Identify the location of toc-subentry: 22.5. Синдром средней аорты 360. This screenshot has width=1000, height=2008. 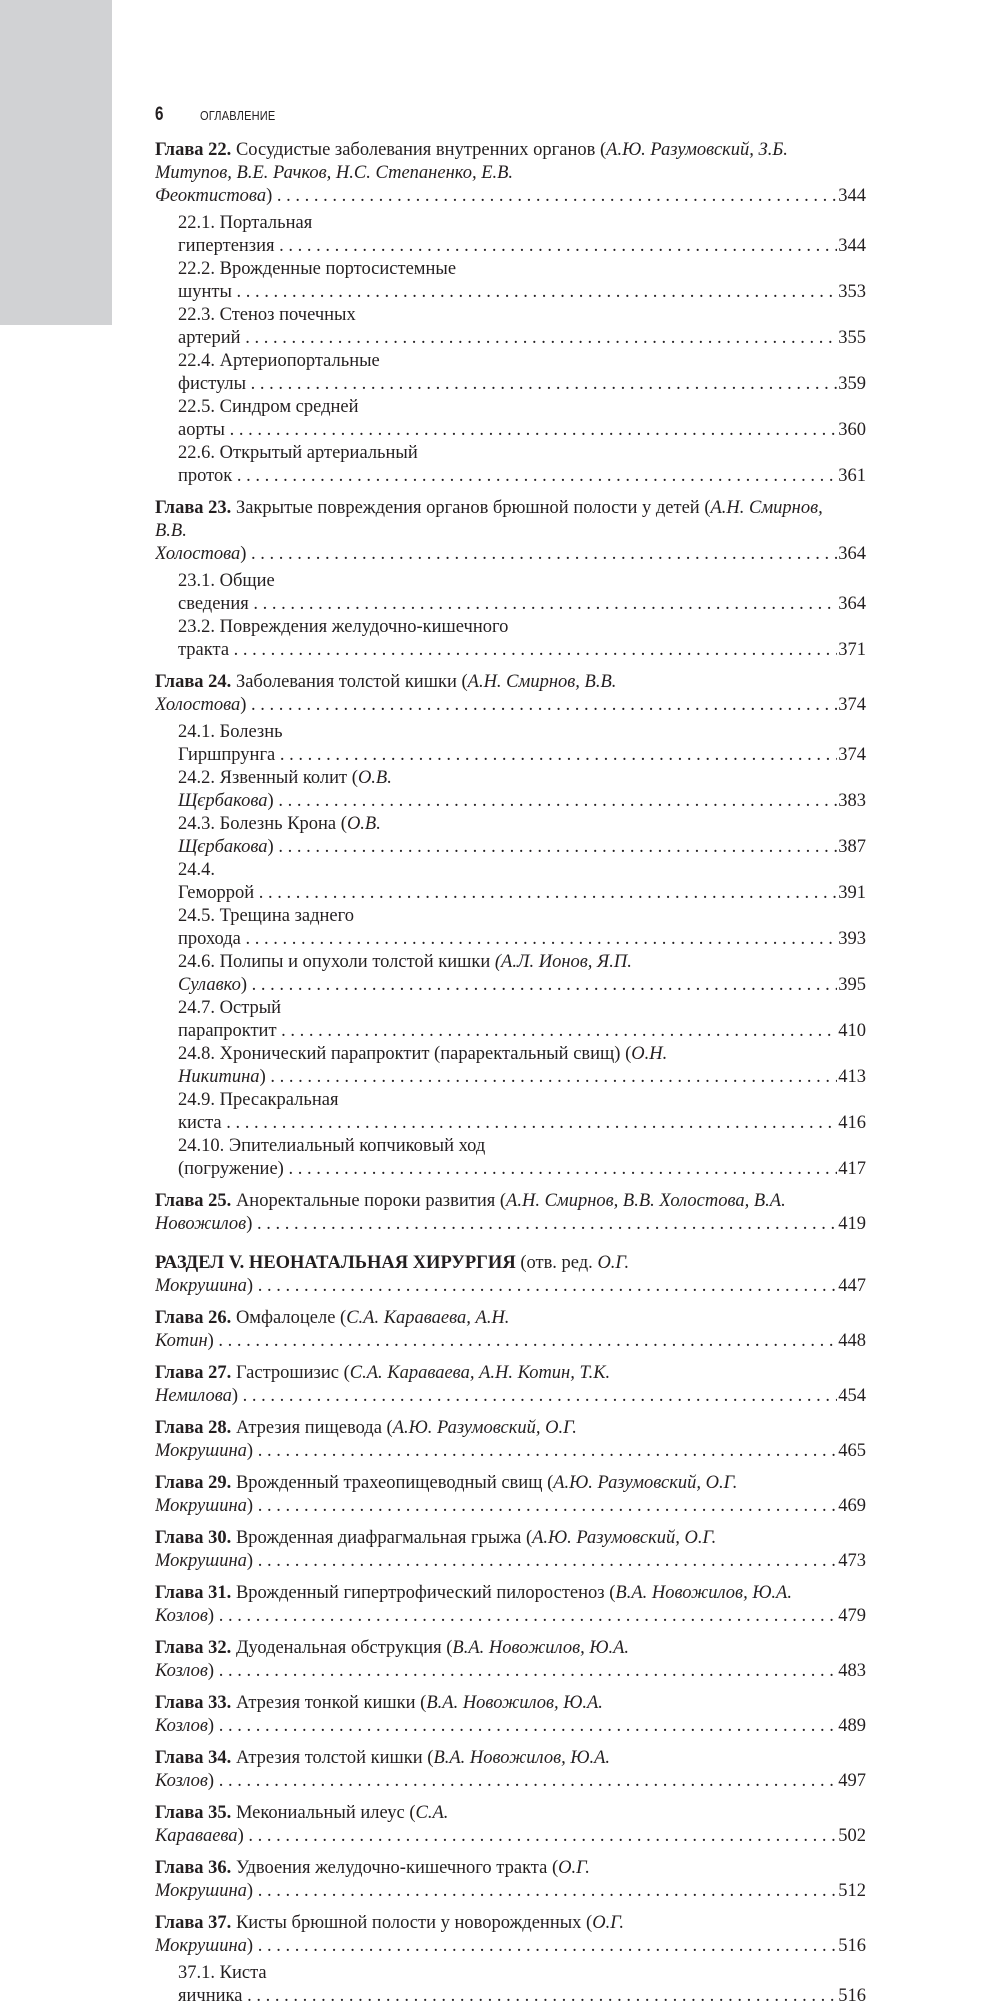
(510, 419).